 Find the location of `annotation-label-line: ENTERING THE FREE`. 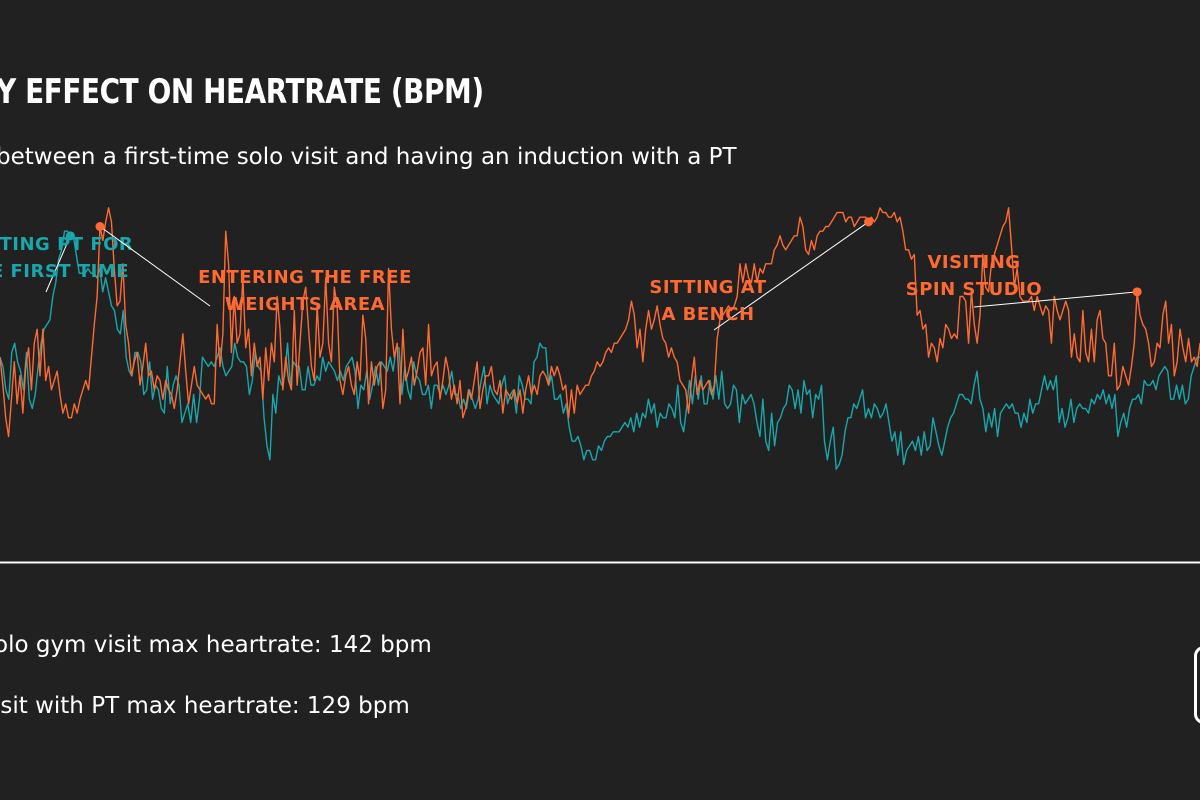

annotation-label-line: ENTERING THE FREE is located at coordinates (305, 277).